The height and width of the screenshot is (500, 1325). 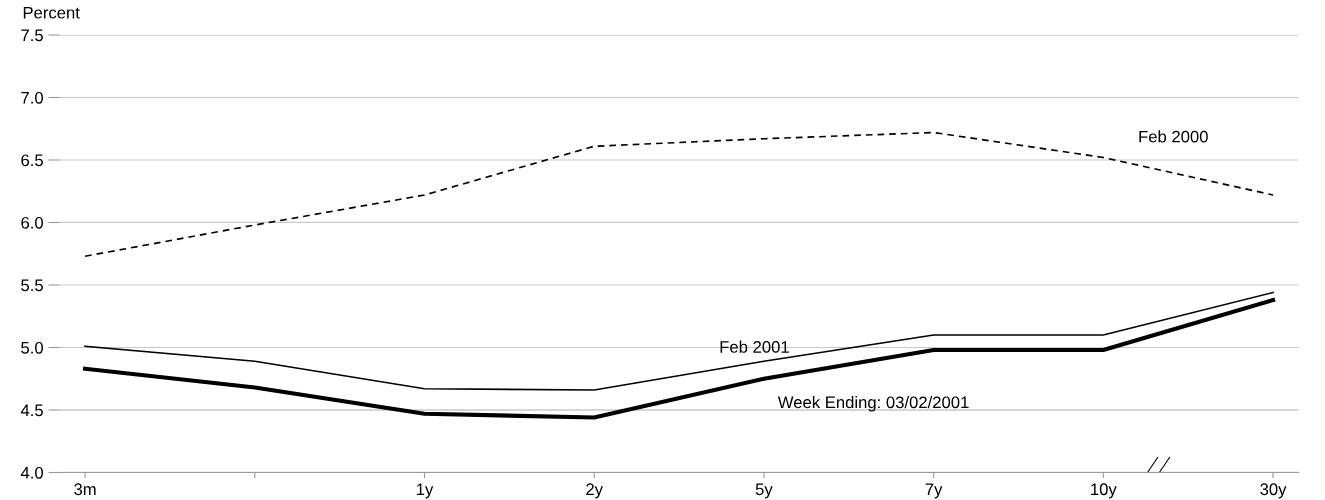 What do you see at coordinates (873, 403) in the screenshot?
I see `series-label: Week Ending: 03/02/2001` at bounding box center [873, 403].